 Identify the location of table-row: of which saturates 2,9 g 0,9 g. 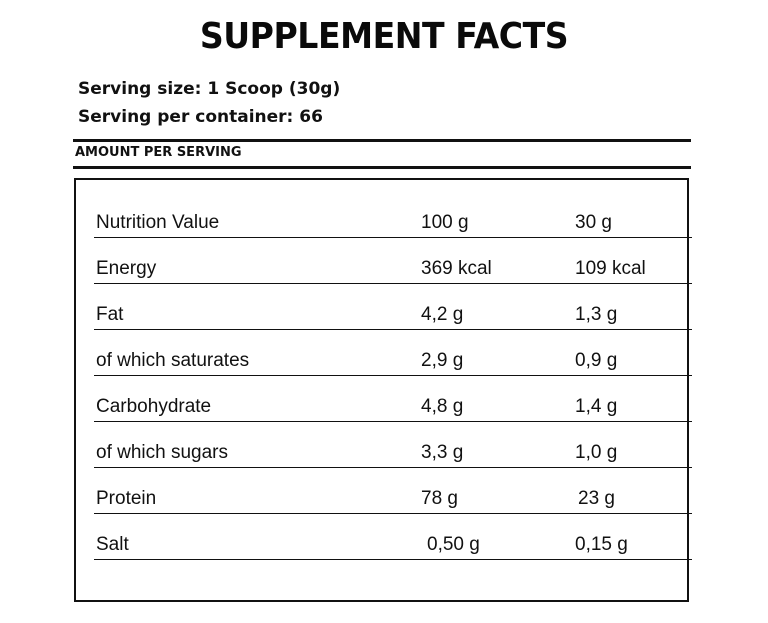
(393, 353).